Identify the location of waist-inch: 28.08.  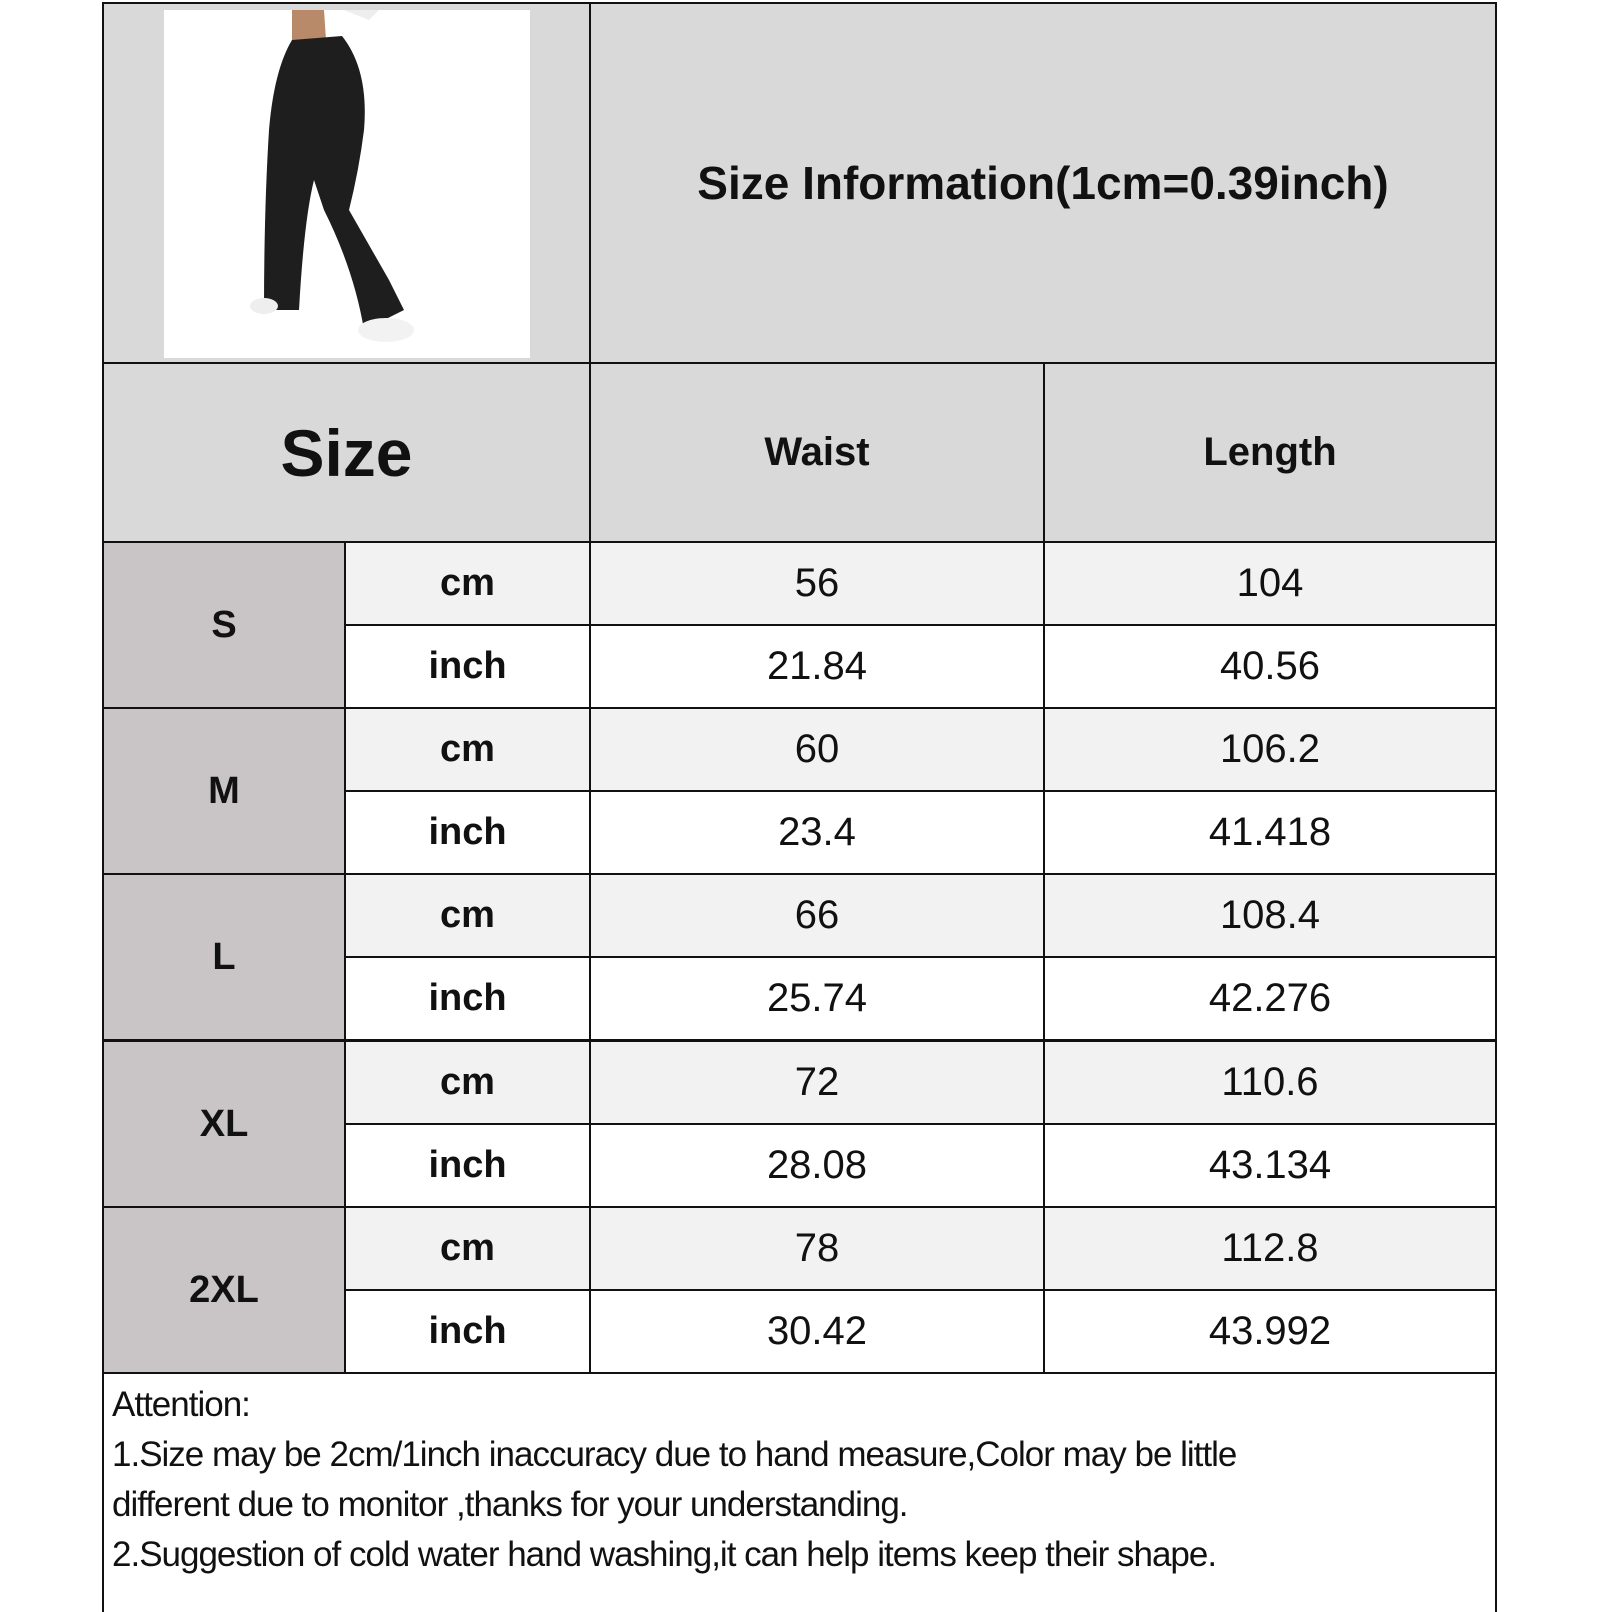
(817, 1165).